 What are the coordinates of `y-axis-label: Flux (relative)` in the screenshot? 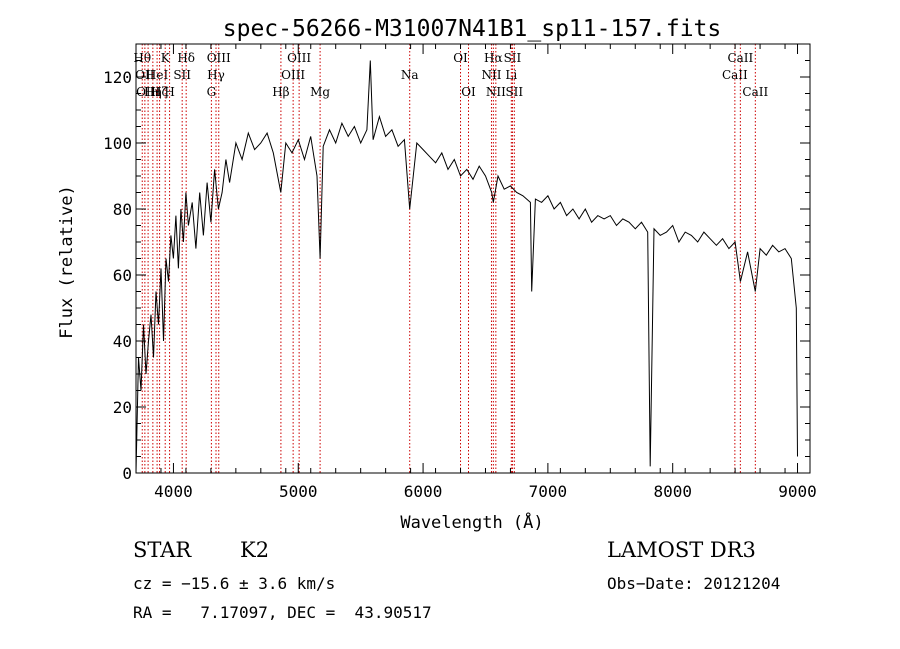 It's located at (67, 262).